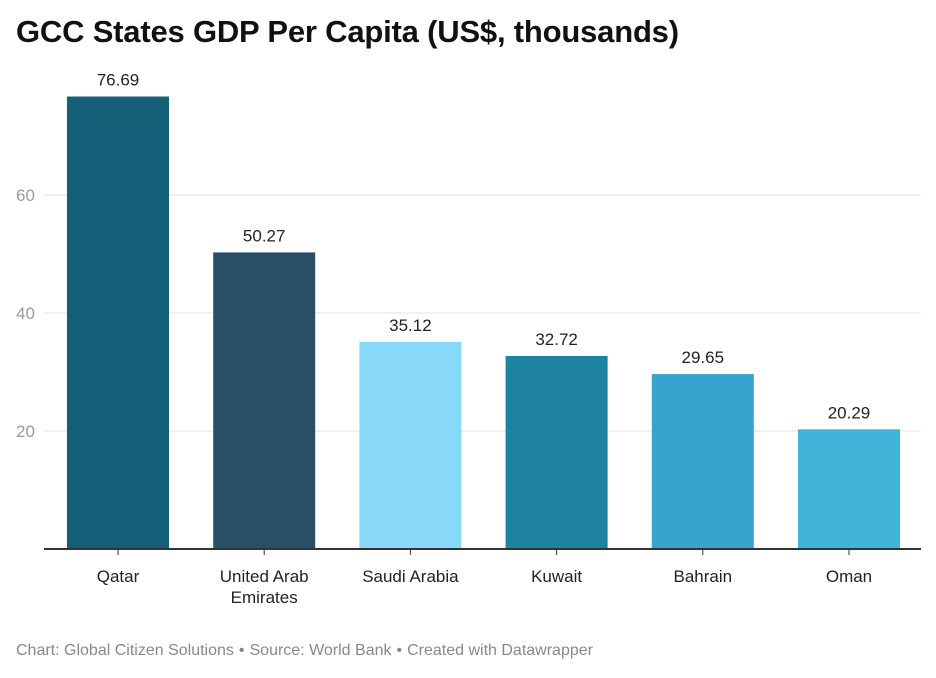  I want to click on y-axis-ticks: 20 40 60, so click(25, 313).